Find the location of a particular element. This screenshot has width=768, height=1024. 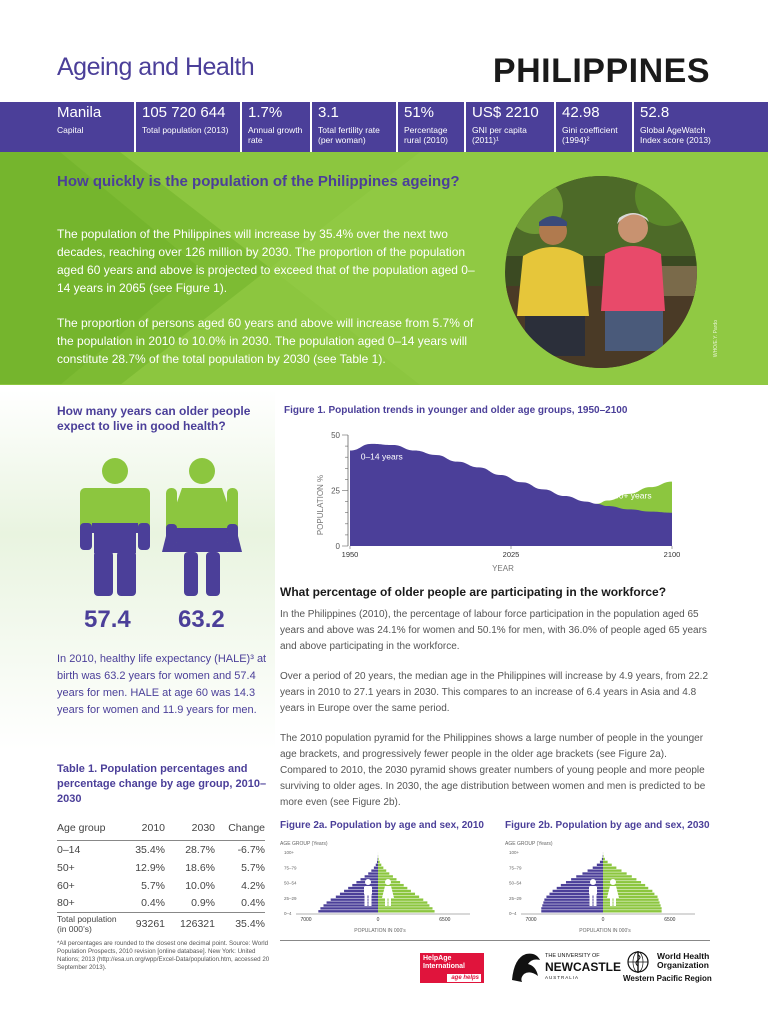

stat-agewatch: 52.8 Global AgeWatch Index score (2013) is located at coordinates (677, 127).